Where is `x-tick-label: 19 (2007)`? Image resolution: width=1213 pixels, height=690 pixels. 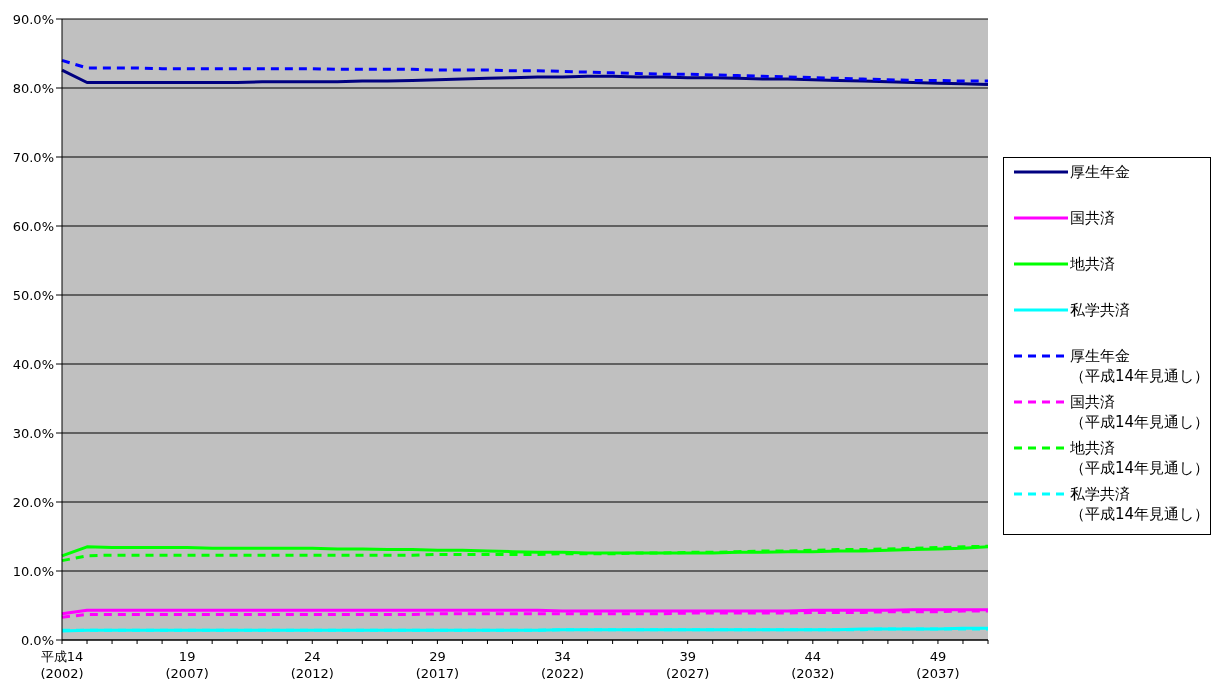
x-tick-label: 19 (2007) is located at coordinates (187, 665).